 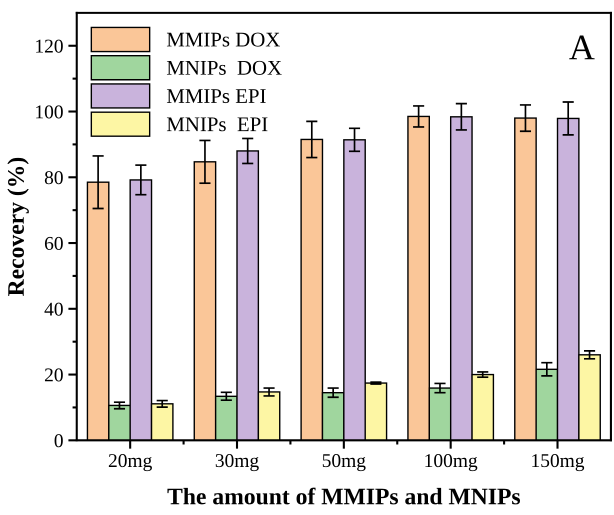 What do you see at coordinates (451, 463) in the screenshot?
I see `x-tick-label: 100mg` at bounding box center [451, 463].